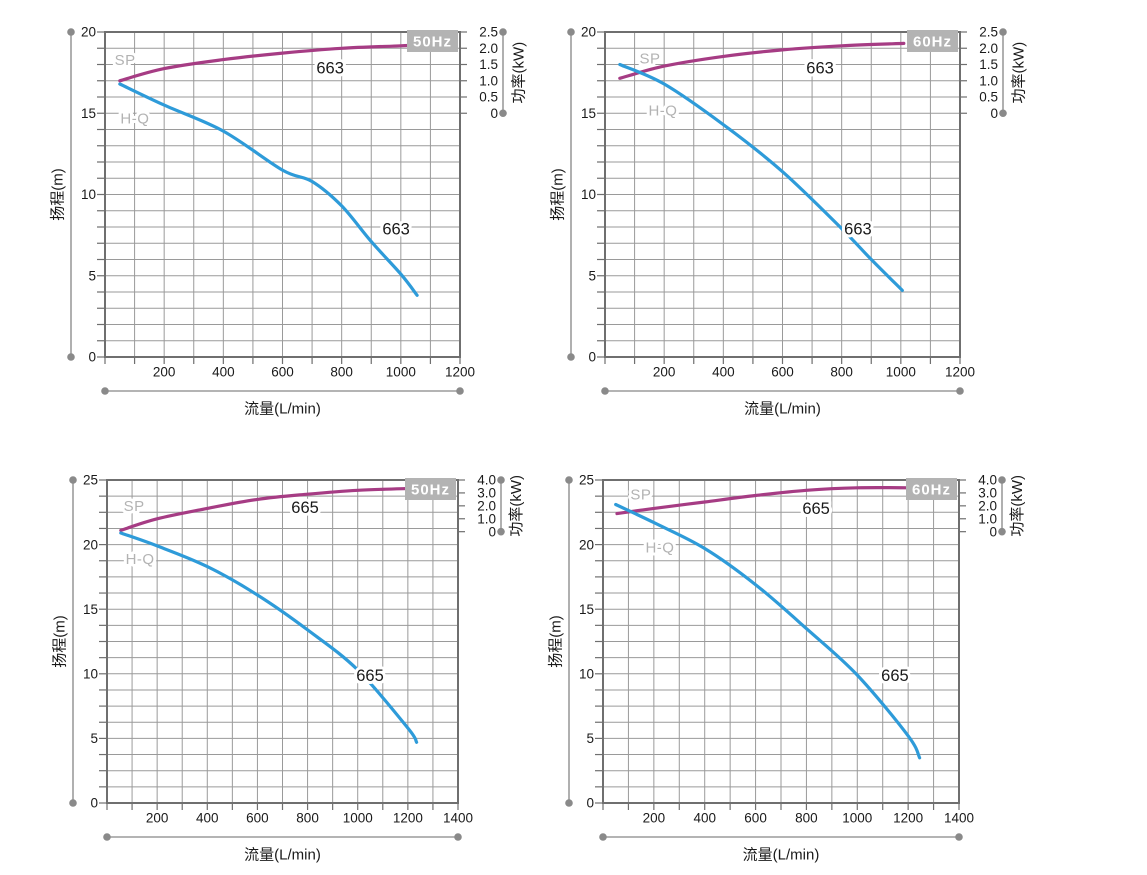 This screenshot has height=875, width=1147. What do you see at coordinates (988, 97) in the screenshot?
I see `power-tick-label: 0.5` at bounding box center [988, 97].